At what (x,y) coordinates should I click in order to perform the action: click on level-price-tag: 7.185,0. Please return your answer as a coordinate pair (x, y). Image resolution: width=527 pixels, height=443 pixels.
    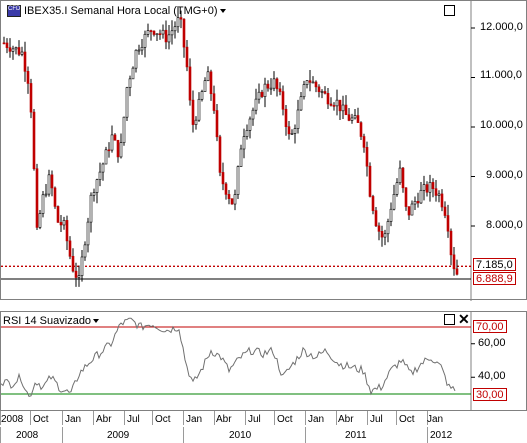
    Looking at the image, I should click on (494, 264).